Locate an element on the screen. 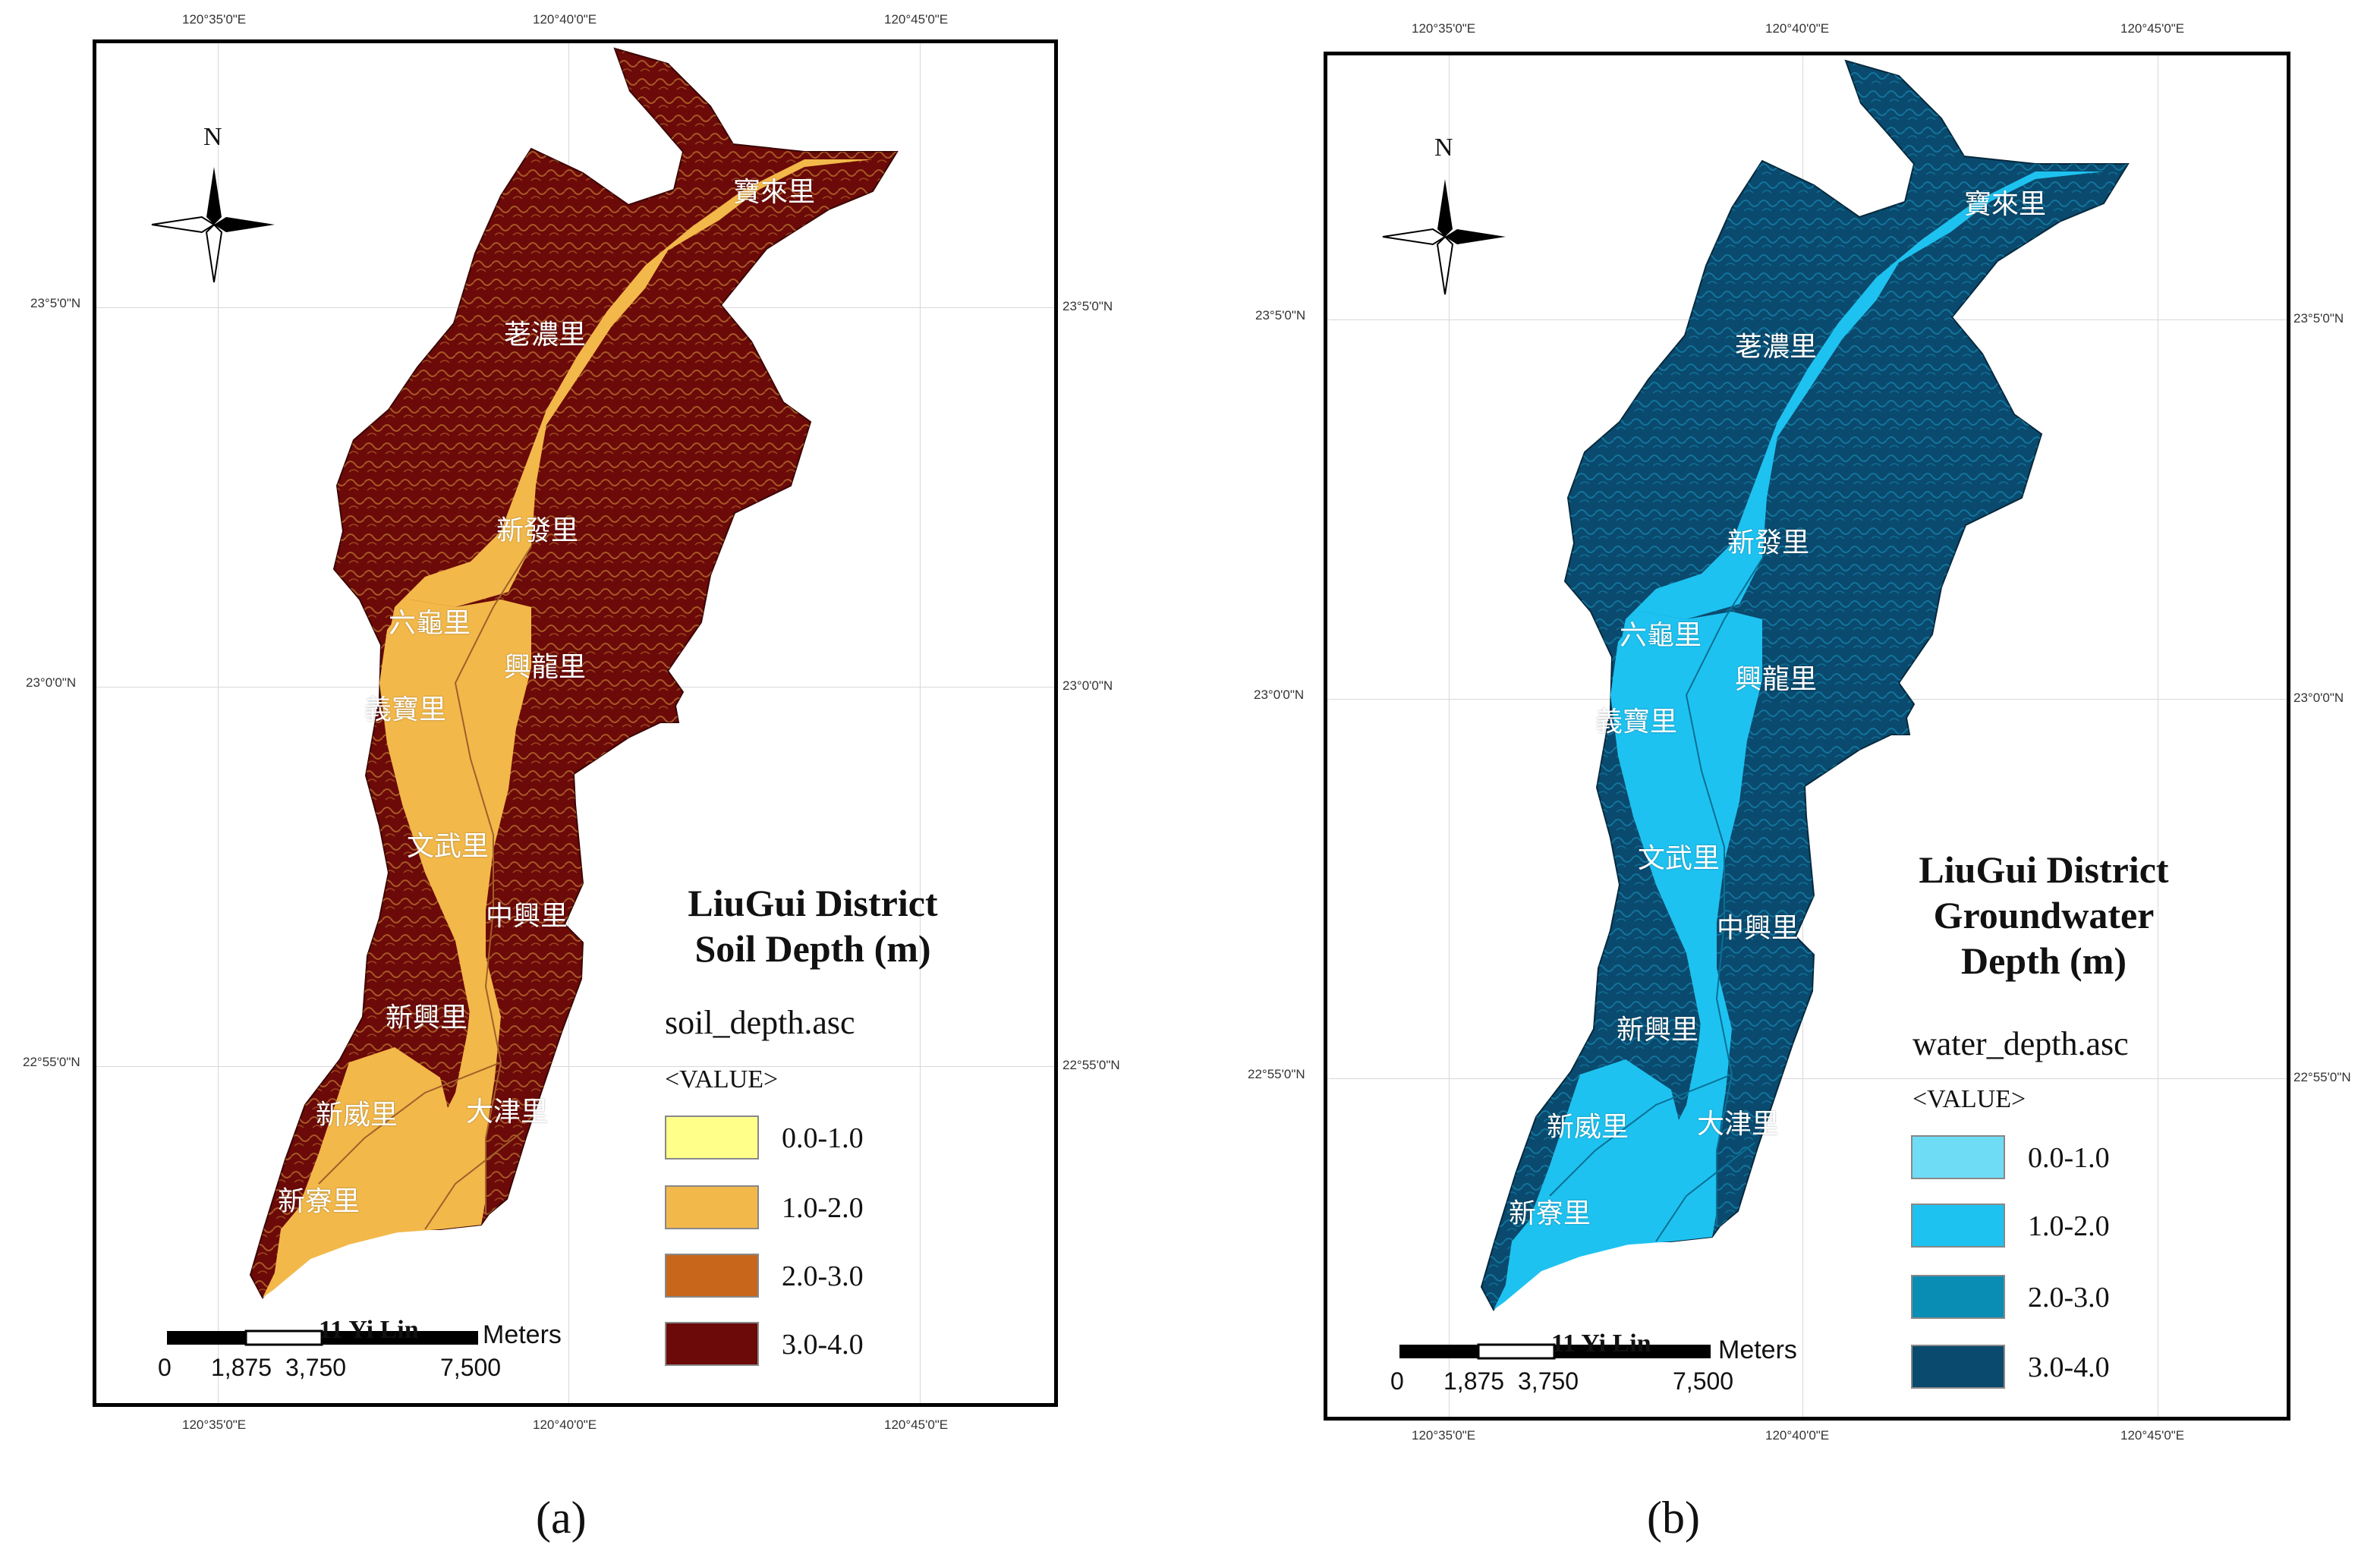 The width and height of the screenshot is (2380, 1567). lon-tick-bottom-1: 120°35'0"E is located at coordinates (214, 1425).